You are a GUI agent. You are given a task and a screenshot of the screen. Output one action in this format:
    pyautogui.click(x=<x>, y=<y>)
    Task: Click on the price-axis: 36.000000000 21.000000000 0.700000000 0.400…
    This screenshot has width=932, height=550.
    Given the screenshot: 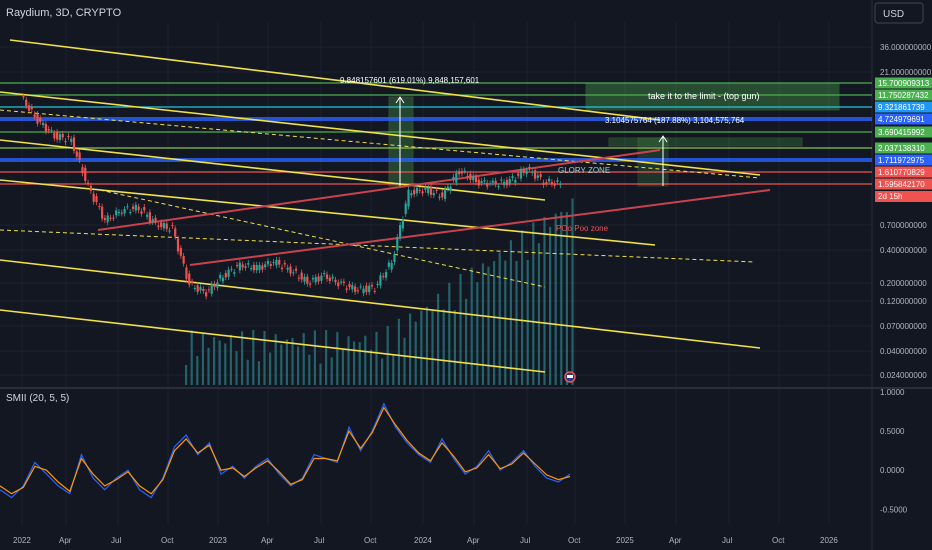 What is the action you would take?
    pyautogui.click(x=903, y=278)
    